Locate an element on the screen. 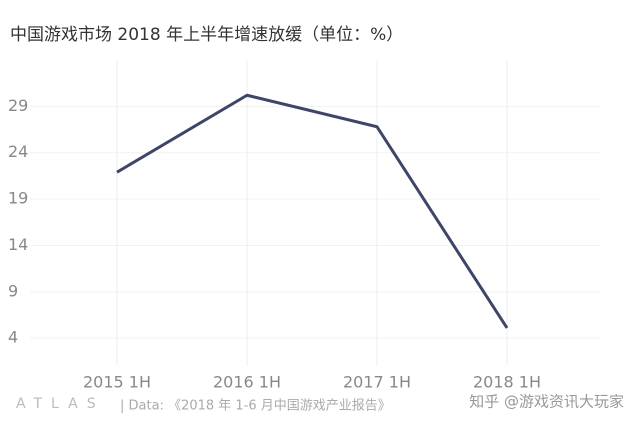 This screenshot has height=427, width=640. y-tick-label: 4 is located at coordinates (13, 337).